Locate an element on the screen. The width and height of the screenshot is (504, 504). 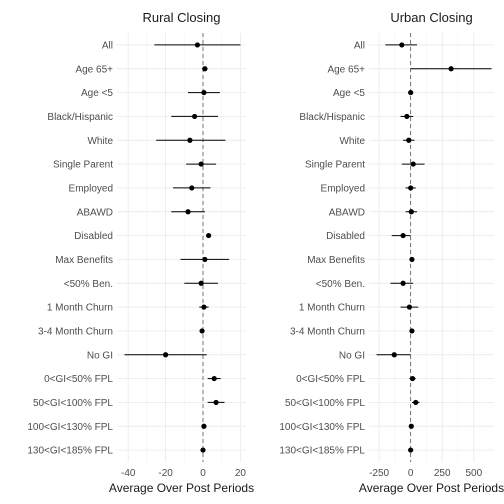
x-tick-label: -40 is located at coordinates (128, 473).